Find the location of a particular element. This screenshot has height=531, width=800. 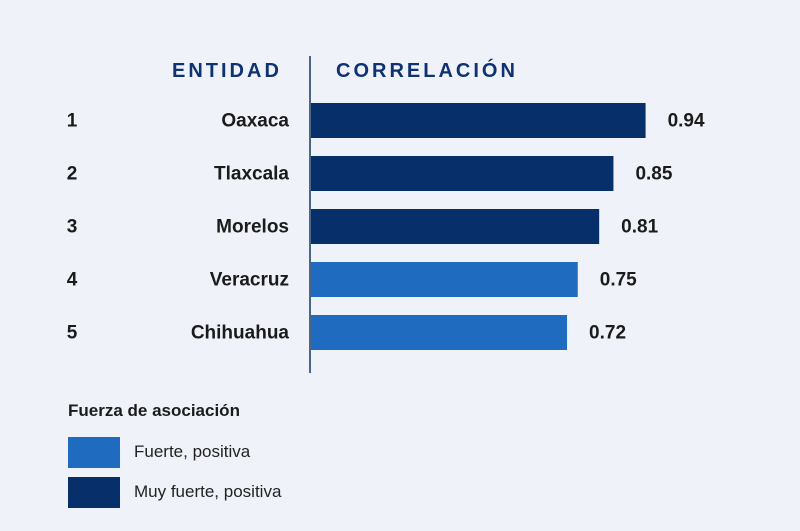

rank-label: 3 is located at coordinates (72, 227).